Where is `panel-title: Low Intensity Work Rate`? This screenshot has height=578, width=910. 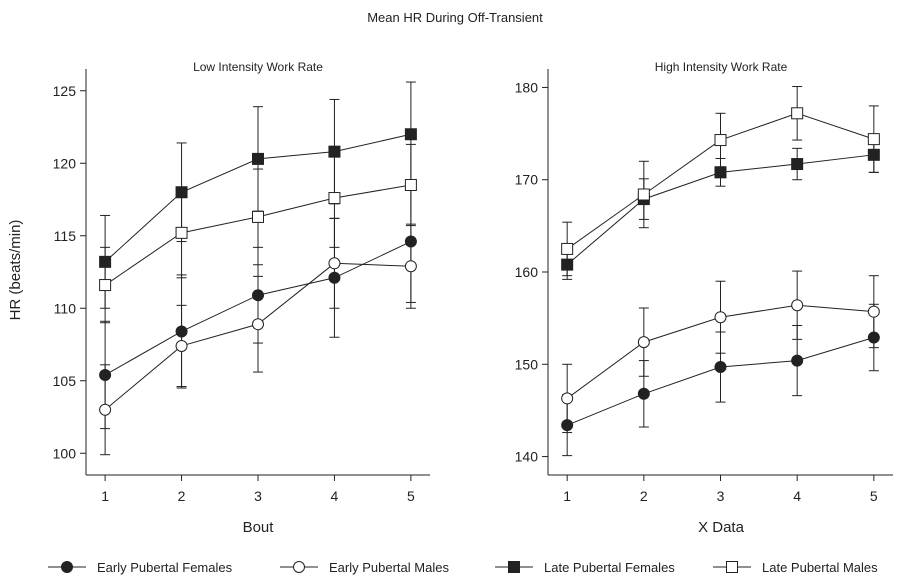
panel-title: Low Intensity Work Rate is located at coordinates (258, 67).